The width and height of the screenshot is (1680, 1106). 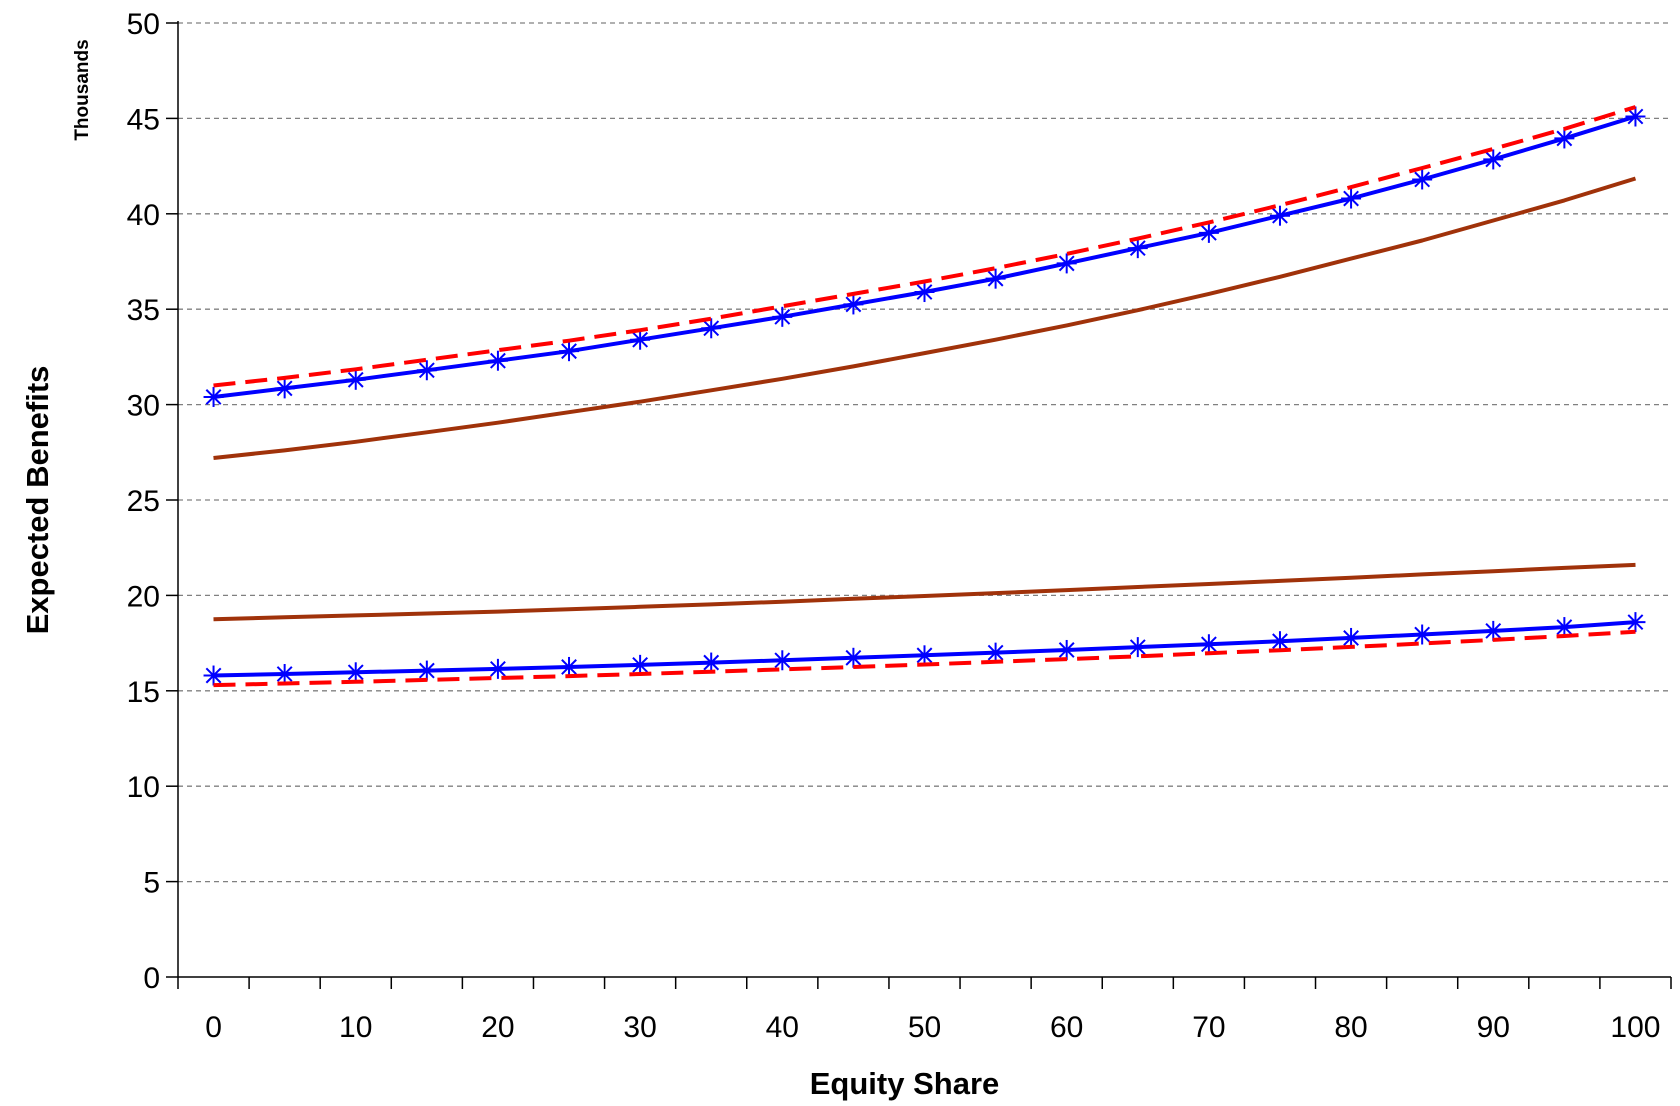 I want to click on x-tick-label-90: 90, so click(x=1493, y=1027).